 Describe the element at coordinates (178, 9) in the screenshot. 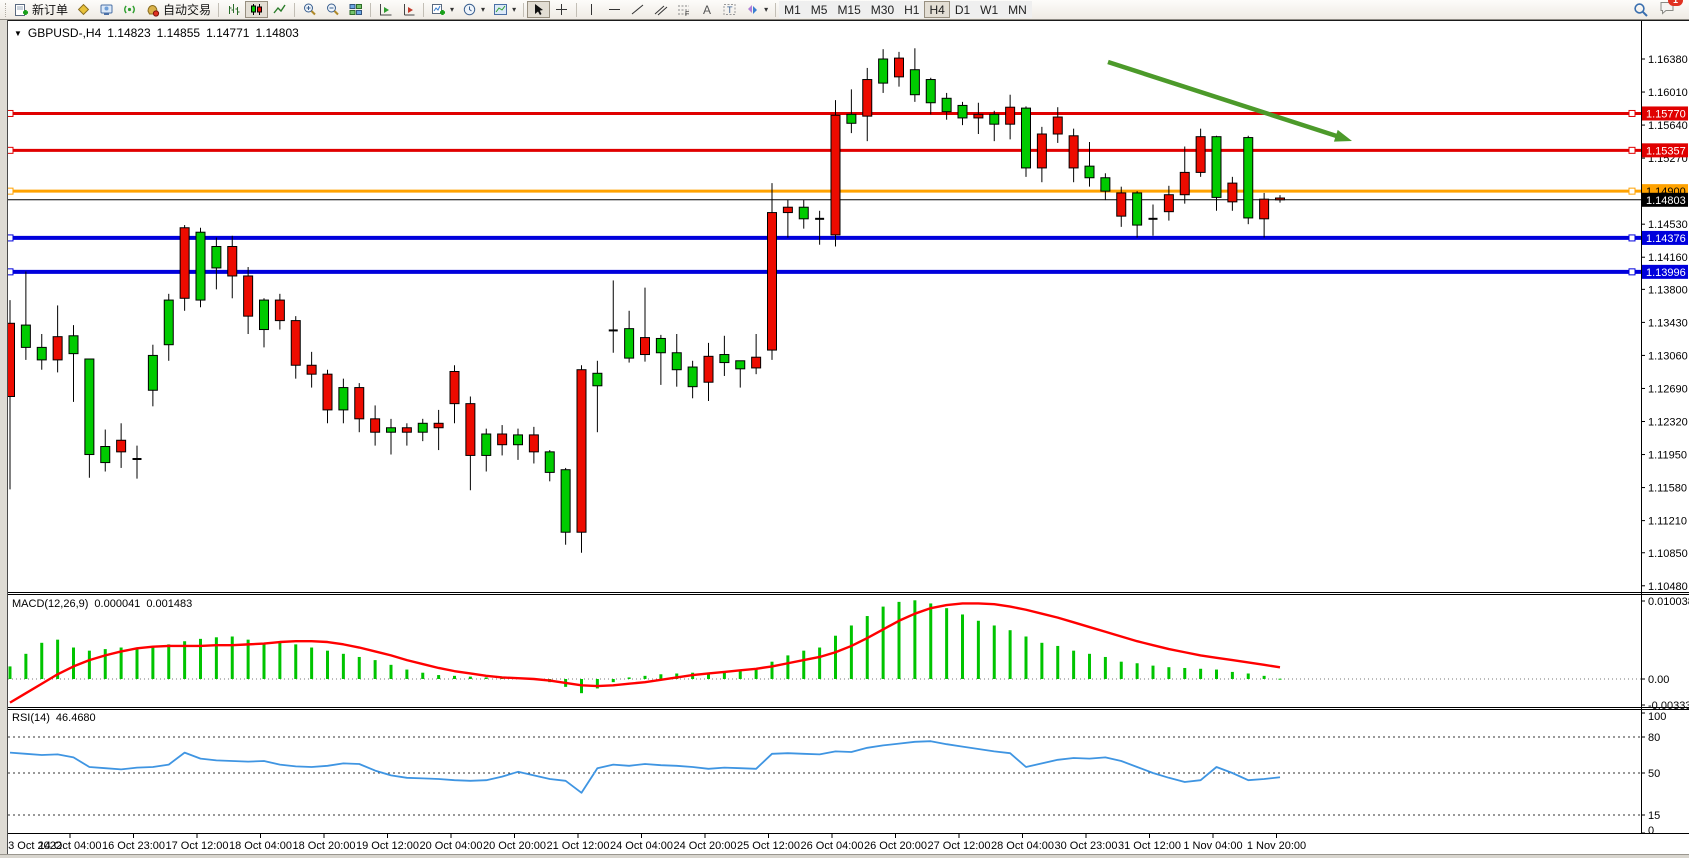

I see `autotrading-button: 自动交易` at that location.